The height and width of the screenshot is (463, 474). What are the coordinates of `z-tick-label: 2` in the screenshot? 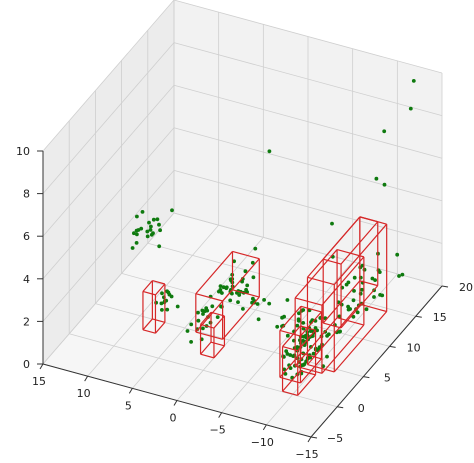 It's located at (26, 321).